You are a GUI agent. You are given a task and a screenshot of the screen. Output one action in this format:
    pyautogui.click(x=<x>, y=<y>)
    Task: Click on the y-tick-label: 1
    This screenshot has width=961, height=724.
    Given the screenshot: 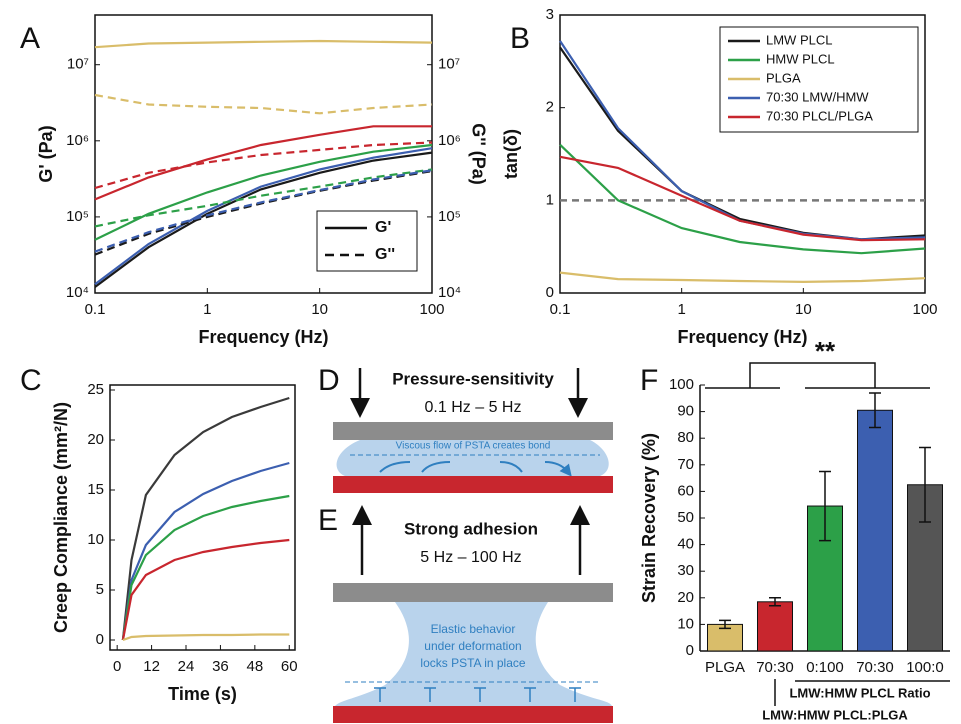 What is the action you would take?
    pyautogui.click(x=550, y=199)
    